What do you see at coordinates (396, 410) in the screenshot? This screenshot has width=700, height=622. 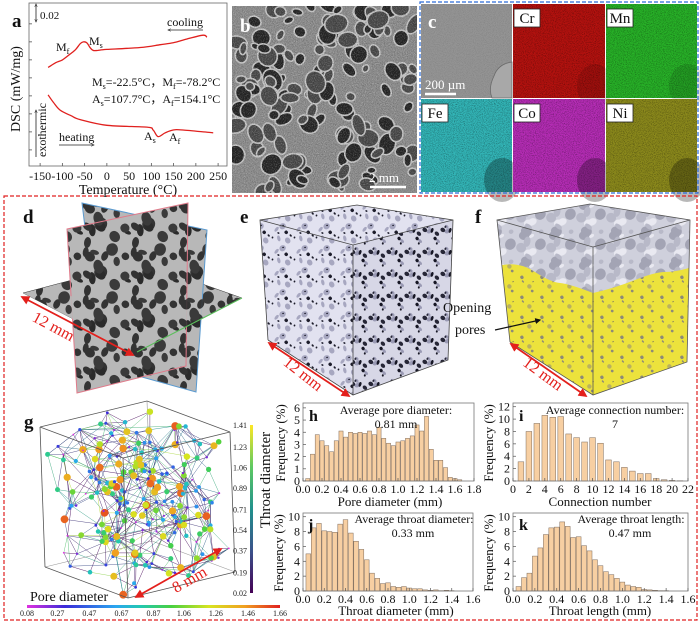 I see `histogram-h-title: Average pore diameter:` at bounding box center [396, 410].